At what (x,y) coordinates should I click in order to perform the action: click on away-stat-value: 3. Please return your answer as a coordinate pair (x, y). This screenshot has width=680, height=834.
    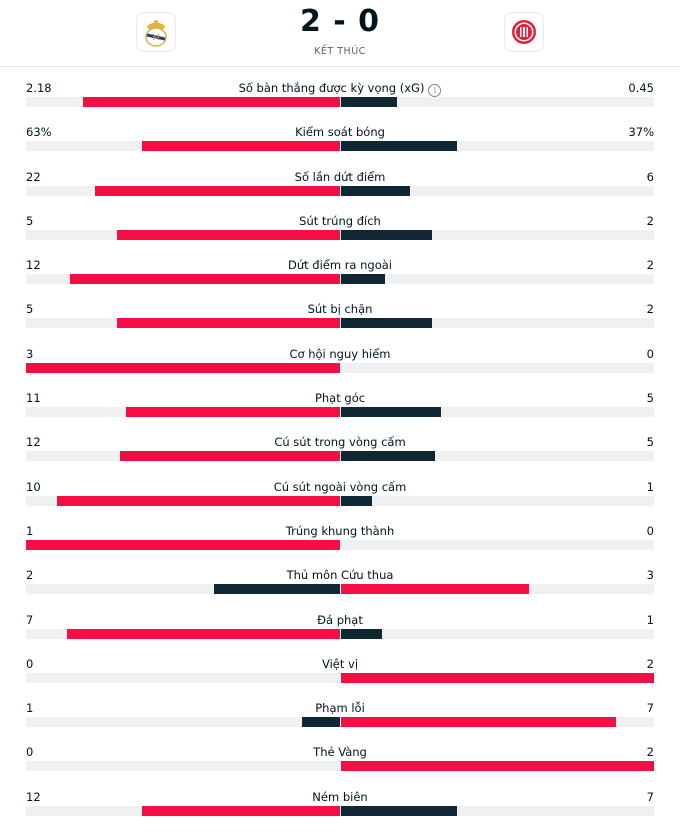
    Looking at the image, I should click on (650, 575).